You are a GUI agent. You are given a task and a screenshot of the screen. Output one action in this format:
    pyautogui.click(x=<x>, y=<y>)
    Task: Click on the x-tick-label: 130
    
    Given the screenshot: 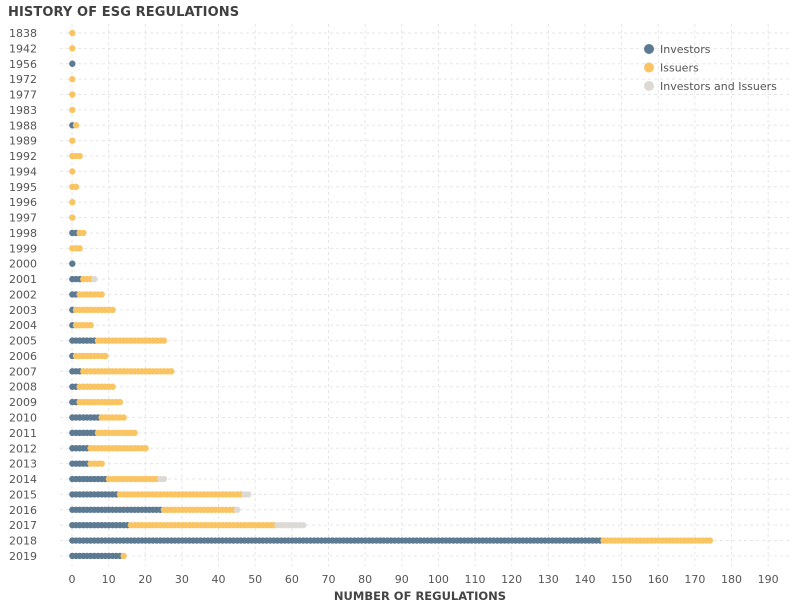 What is the action you would take?
    pyautogui.click(x=548, y=579)
    